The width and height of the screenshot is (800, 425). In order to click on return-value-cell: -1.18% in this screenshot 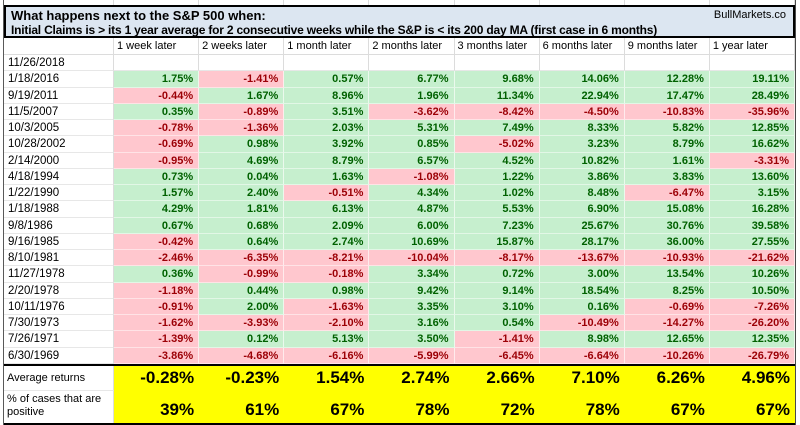, I will do `click(157, 290)`.